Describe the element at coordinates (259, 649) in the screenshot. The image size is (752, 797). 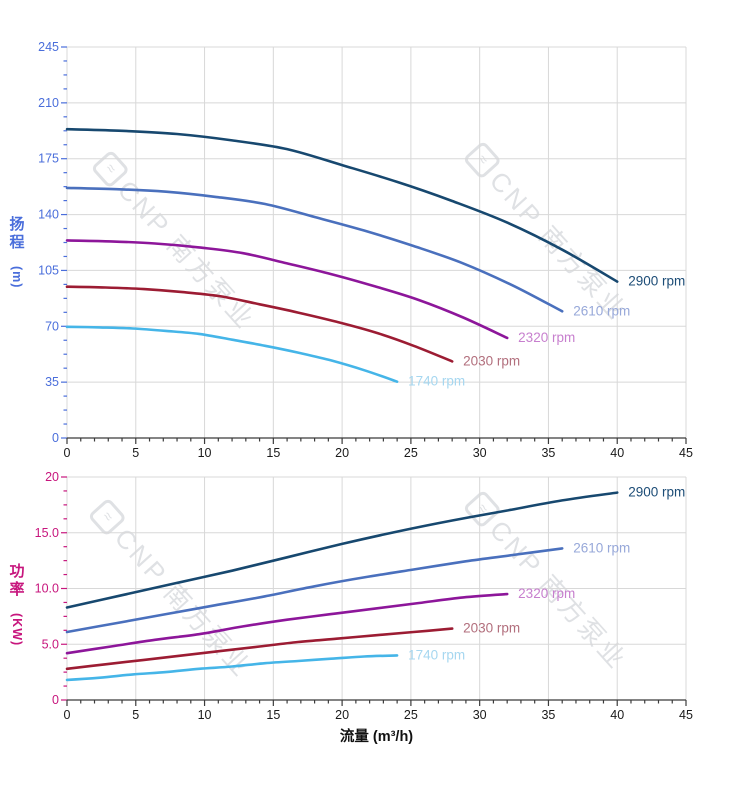
I see `power-curve-2030rpm` at that location.